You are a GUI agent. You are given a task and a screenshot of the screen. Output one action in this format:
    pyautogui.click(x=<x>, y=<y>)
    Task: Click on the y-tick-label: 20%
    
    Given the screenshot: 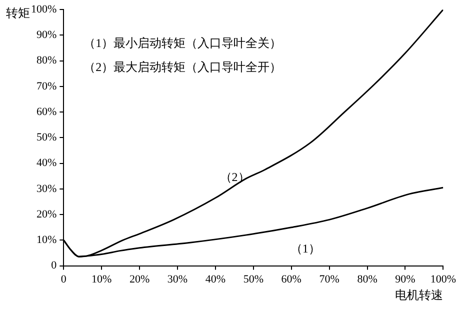 What is the action you would take?
    pyautogui.click(x=46, y=214)
    